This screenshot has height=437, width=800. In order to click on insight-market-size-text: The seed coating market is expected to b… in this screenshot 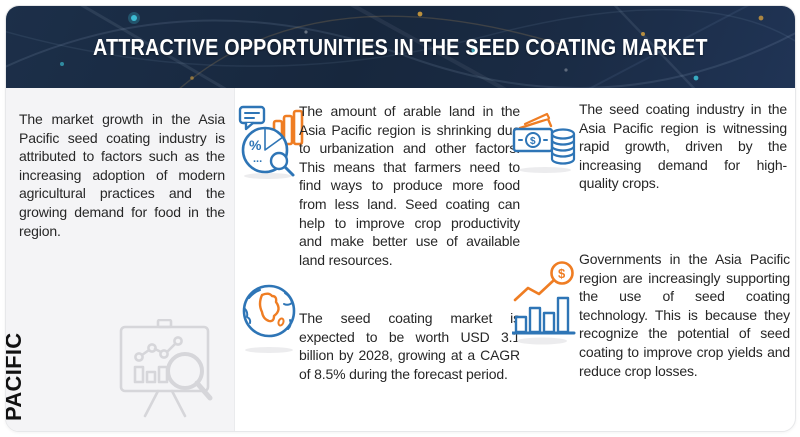, I will do `click(409, 346)`.